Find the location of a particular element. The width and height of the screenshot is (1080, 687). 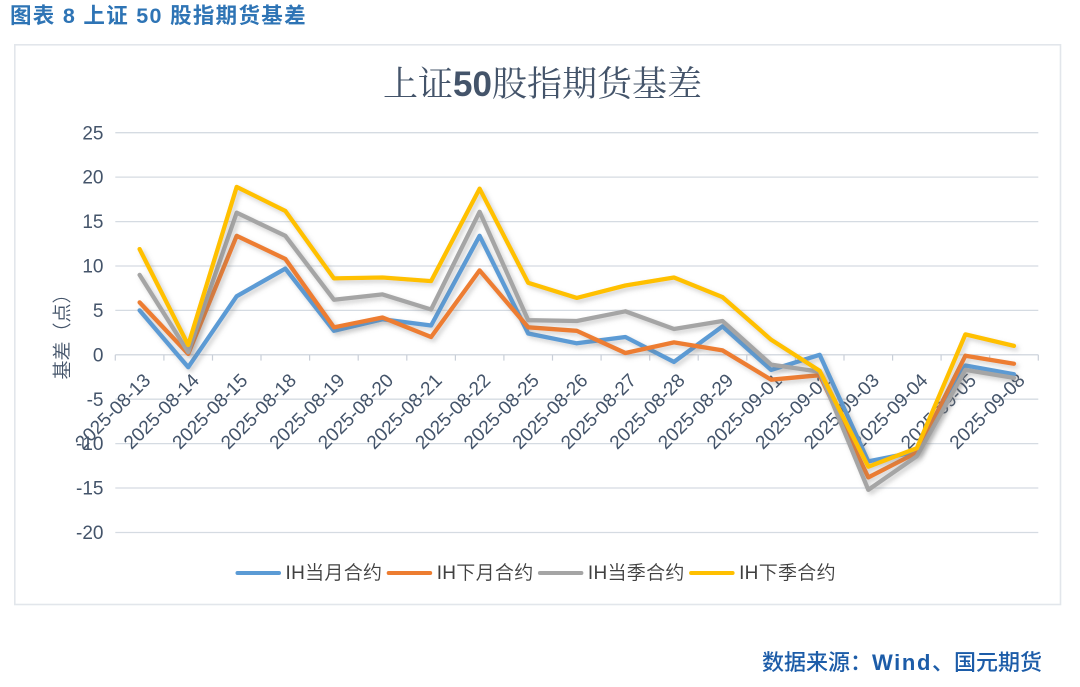

svg-text: 基差（点） is located at coordinates (61, 331).